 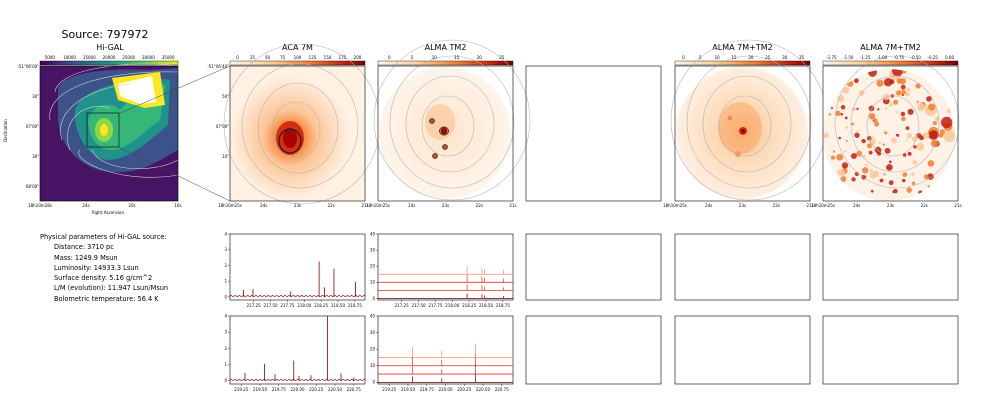 I want to click on spec-aca-2-frame, so click(x=297, y=350).